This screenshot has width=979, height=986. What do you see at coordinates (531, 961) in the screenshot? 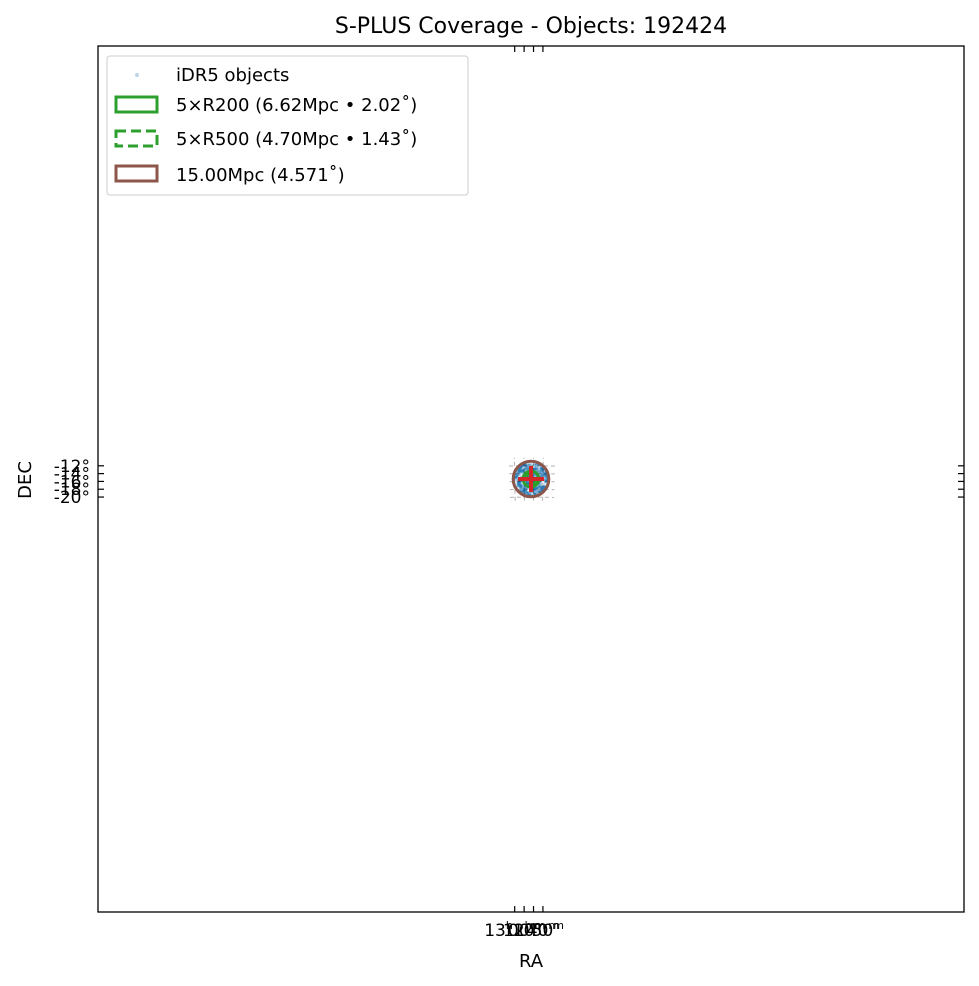
I see `x-axis-label: RA` at bounding box center [531, 961].